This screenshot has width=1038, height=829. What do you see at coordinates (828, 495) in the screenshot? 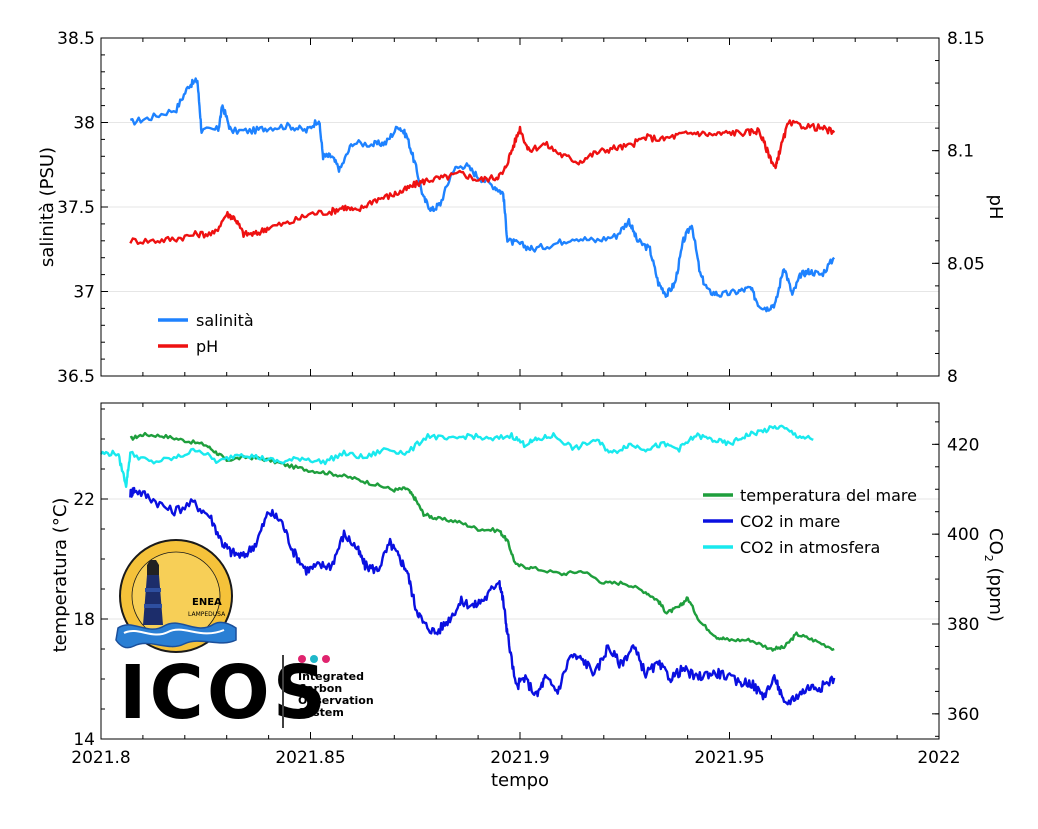
I see `legend-label-temperatura: temperatura del mare` at bounding box center [828, 495].